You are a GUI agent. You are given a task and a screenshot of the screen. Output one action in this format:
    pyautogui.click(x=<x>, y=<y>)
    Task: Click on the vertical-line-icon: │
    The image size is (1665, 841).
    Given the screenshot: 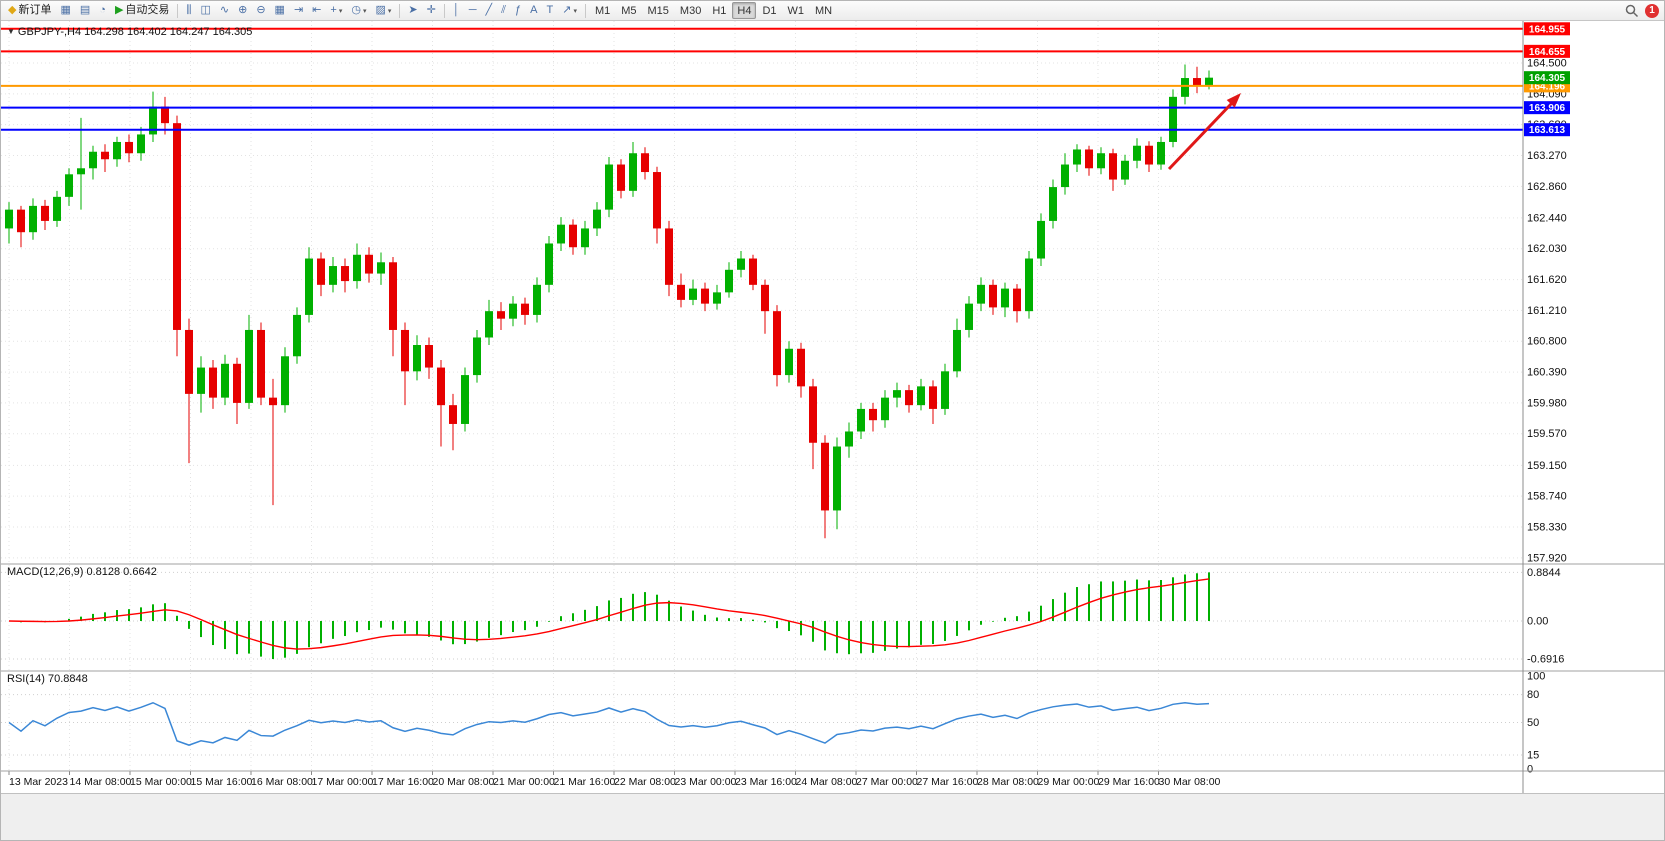 What is the action you would take?
    pyautogui.click(x=456, y=10)
    